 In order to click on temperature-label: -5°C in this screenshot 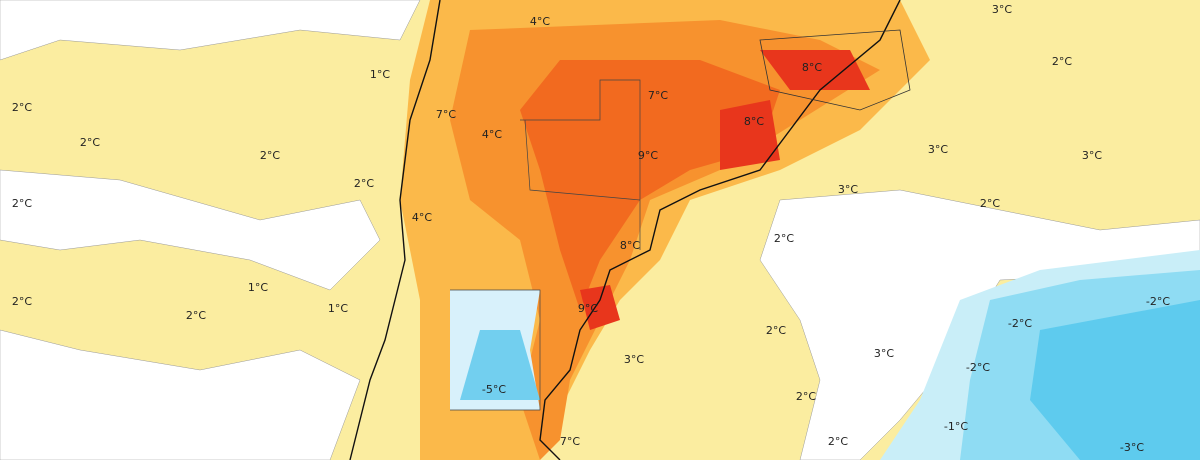, I will do `click(494, 389)`.